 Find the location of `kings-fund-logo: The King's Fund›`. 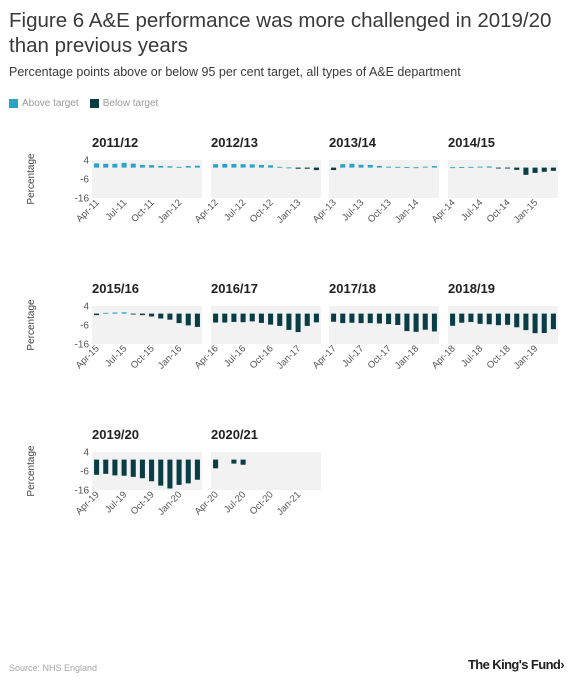

kings-fund-logo: The King's Fund› is located at coordinates (516, 664).